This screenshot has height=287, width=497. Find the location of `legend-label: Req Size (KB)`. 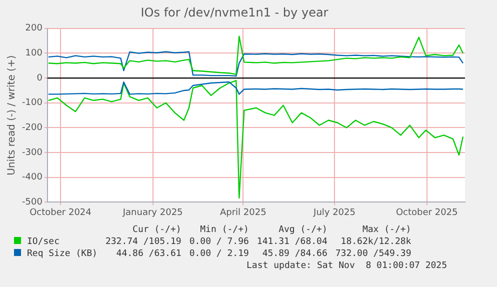

legend-label: Req Size (KB) is located at coordinates (62, 254).